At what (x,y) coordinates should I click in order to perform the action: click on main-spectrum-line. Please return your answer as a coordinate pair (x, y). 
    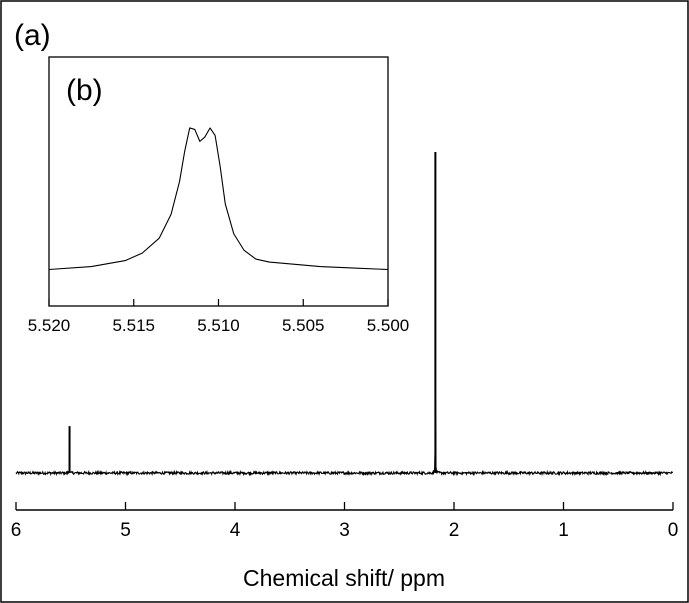
    Looking at the image, I should click on (344, 438).